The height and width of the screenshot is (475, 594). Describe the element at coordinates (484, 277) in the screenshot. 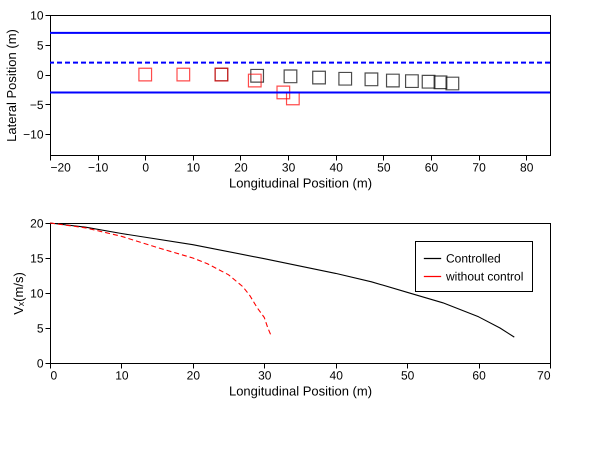

I see `legend-label: without control` at that location.